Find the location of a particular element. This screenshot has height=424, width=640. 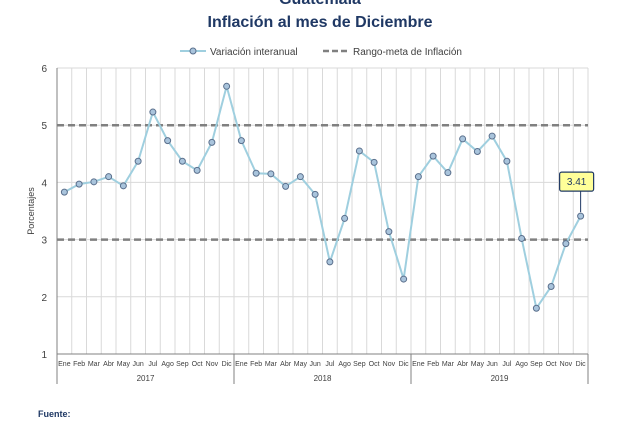

year-label: 2019 is located at coordinates (500, 378).